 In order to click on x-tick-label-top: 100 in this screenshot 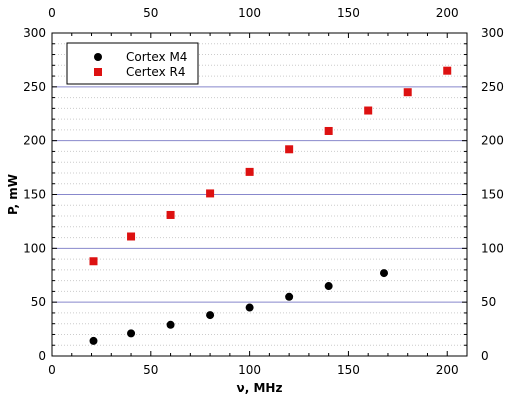, I will do `click(249, 13)`.